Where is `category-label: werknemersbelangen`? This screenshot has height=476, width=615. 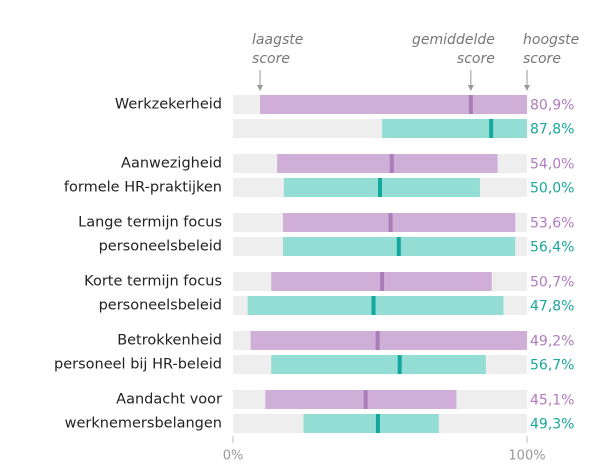
category-label: werknemersbelangen is located at coordinates (143, 424).